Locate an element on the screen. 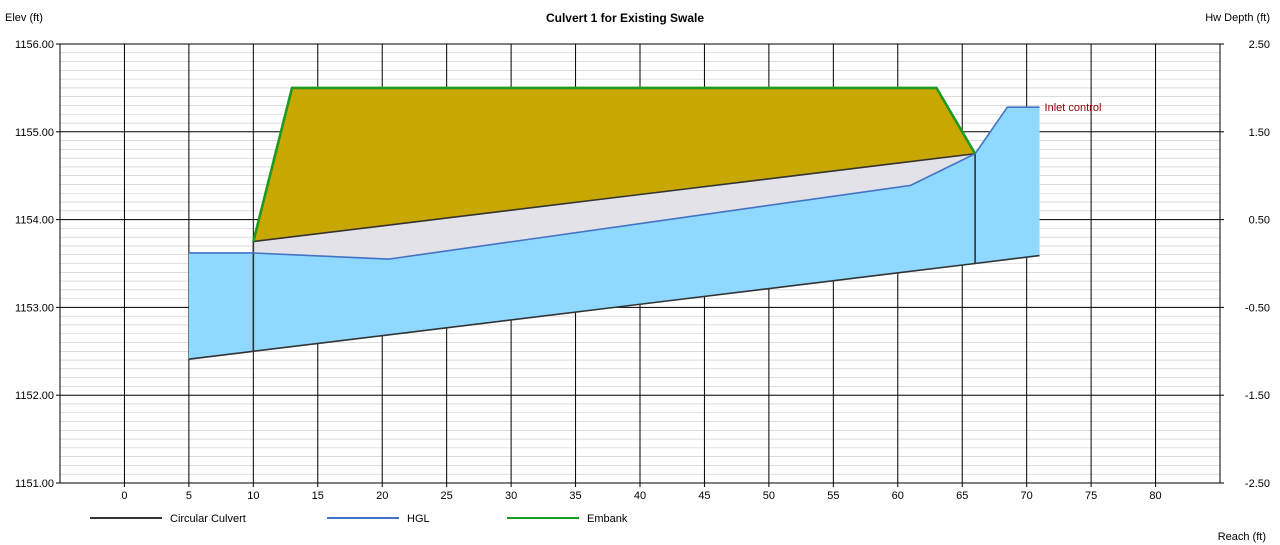 Image resolution: width=1280 pixels, height=545 pixels. y-right-tick-label: 2.50 is located at coordinates (1259, 45).